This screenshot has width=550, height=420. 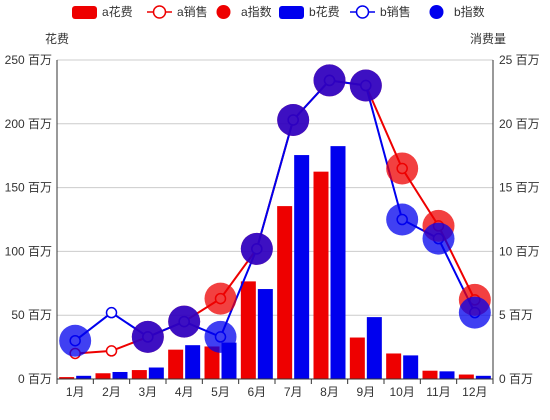 I want to click on right-axis-title: 消费量, so click(x=488, y=39).